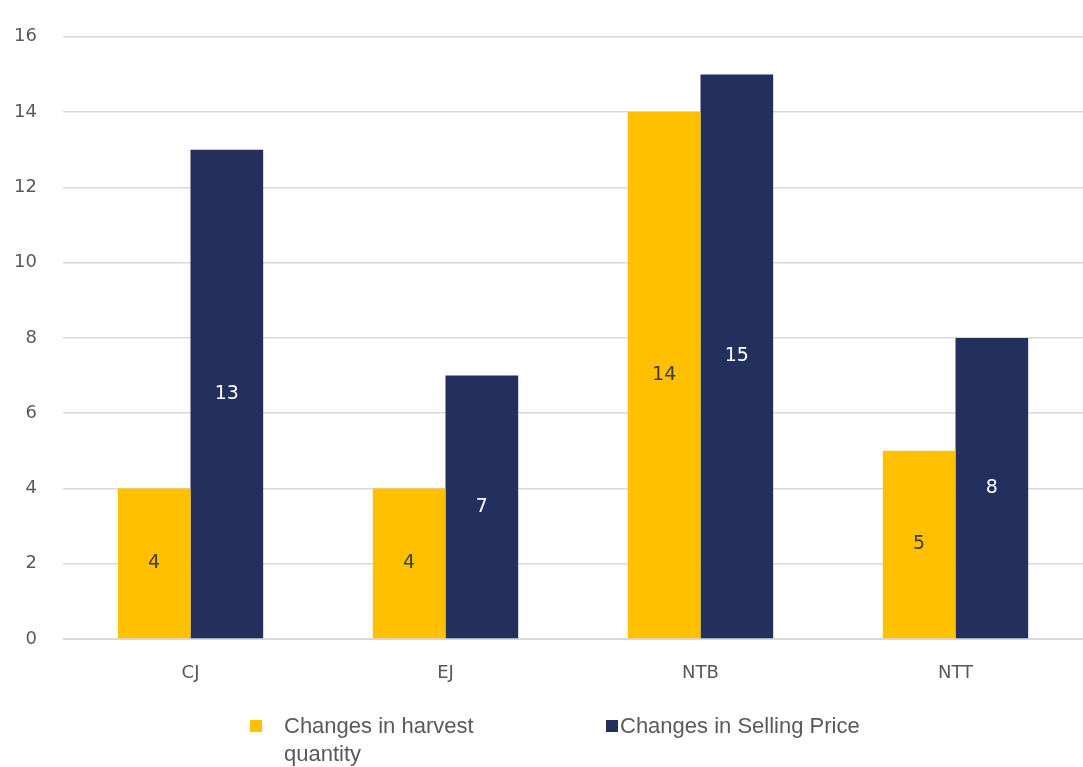  I want to click on legend-label: Changes in harvest quantity, so click(379, 739).